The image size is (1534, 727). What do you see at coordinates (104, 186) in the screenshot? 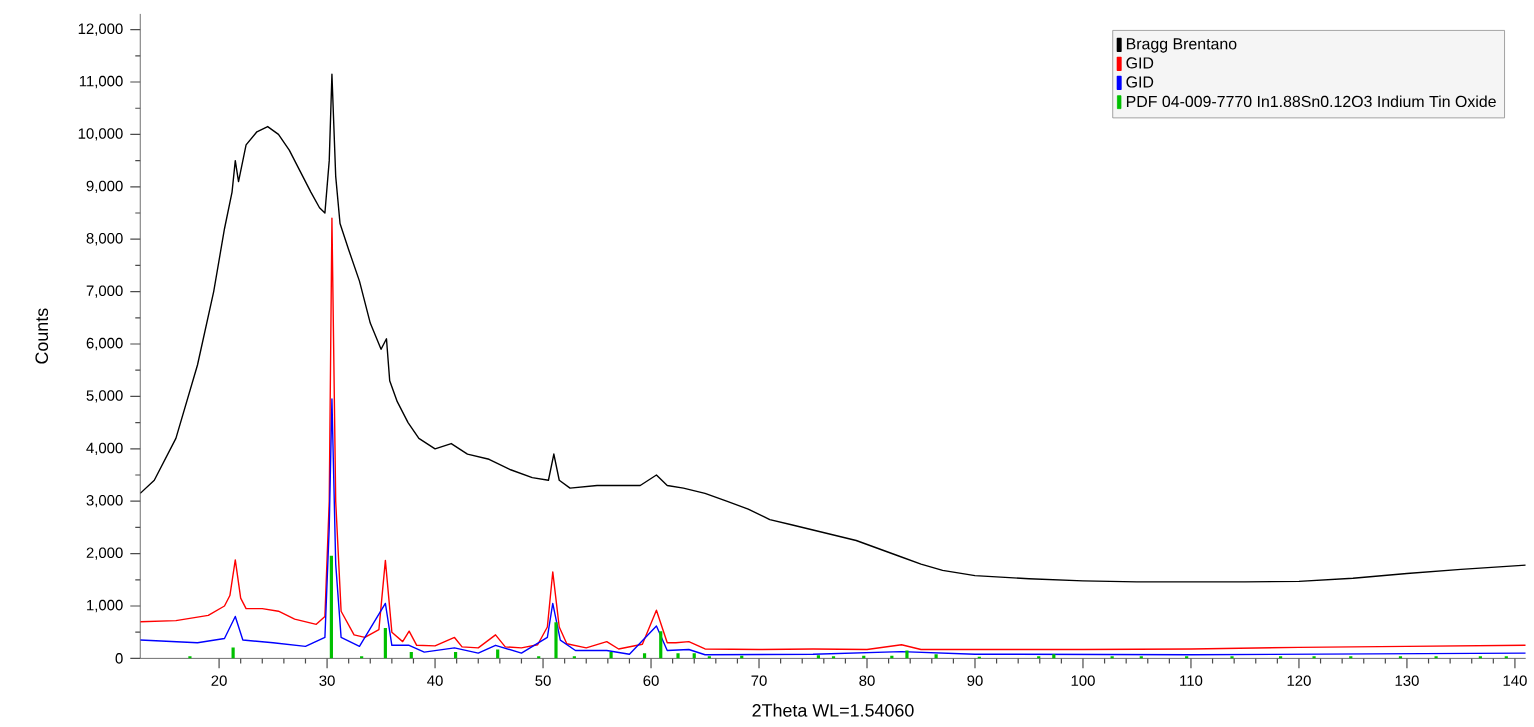
I see `y-tick-label: 9,000` at bounding box center [104, 186].